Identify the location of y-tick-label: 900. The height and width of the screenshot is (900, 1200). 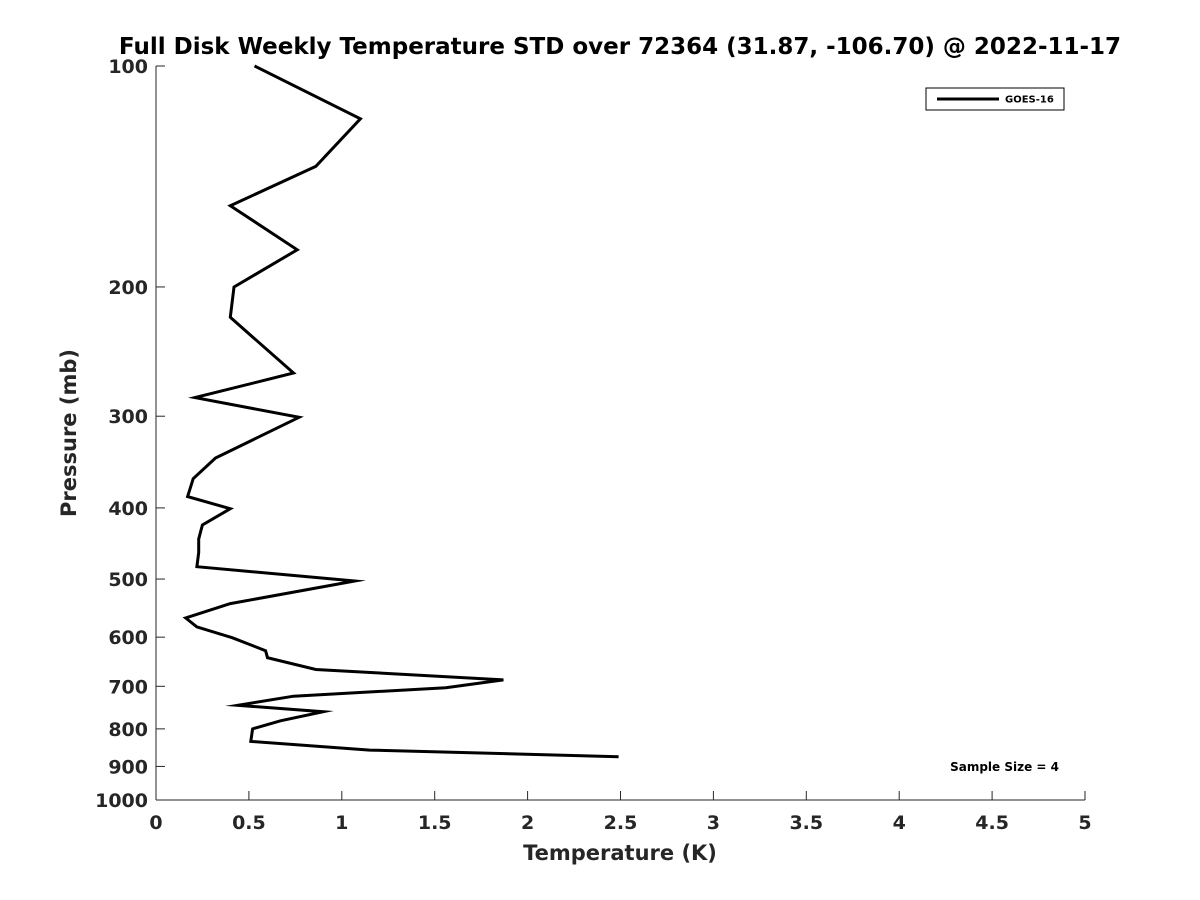
(128, 767).